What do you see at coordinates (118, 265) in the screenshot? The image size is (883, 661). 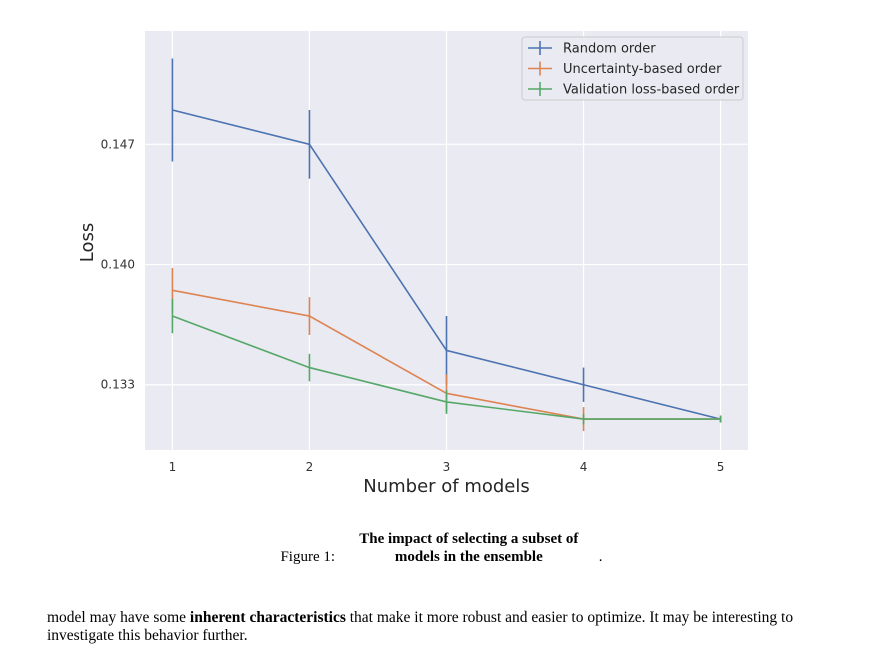 I see `y-tick-label: 0.140` at bounding box center [118, 265].